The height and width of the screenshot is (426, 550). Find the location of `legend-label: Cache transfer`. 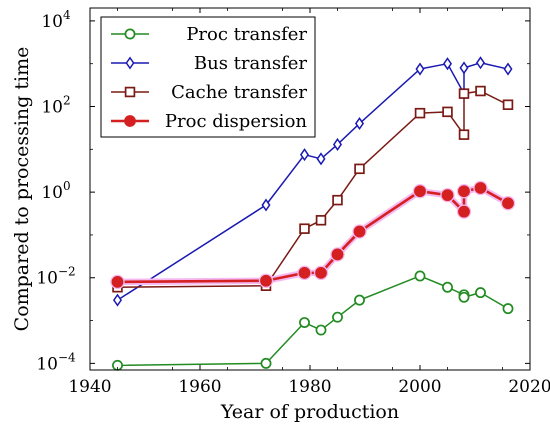

legend-label: Cache transfer is located at coordinates (239, 92).